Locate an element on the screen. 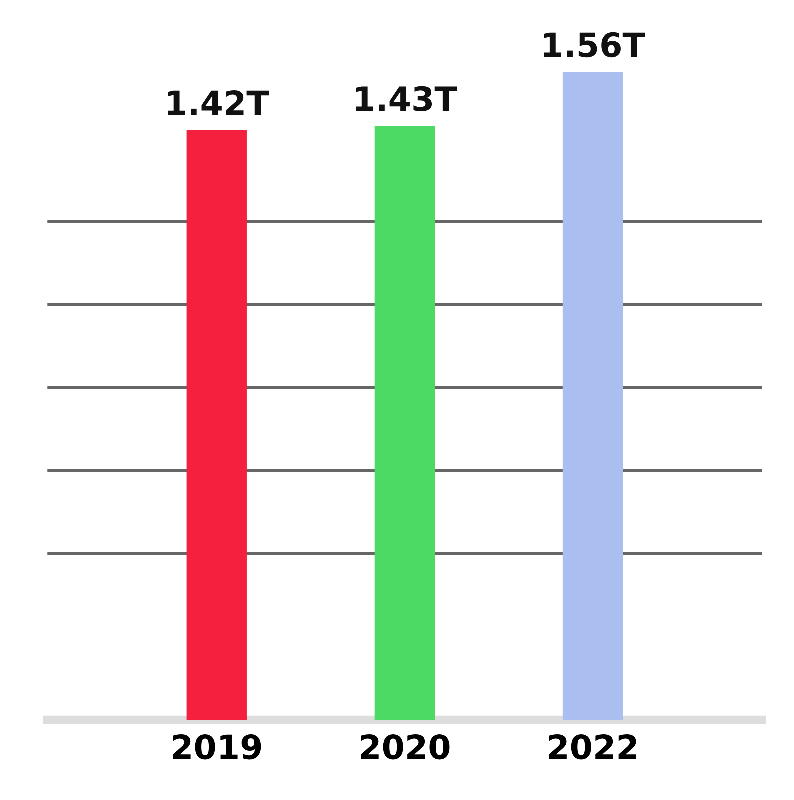  data-label: 1.56T is located at coordinates (595, 45).